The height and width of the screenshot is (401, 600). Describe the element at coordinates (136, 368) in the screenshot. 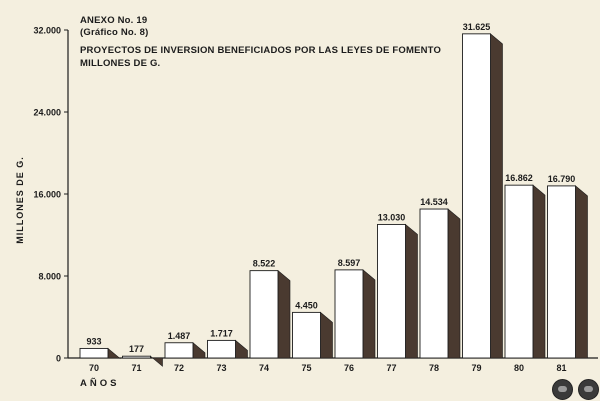

I see `x-tick-label: 71` at that location.